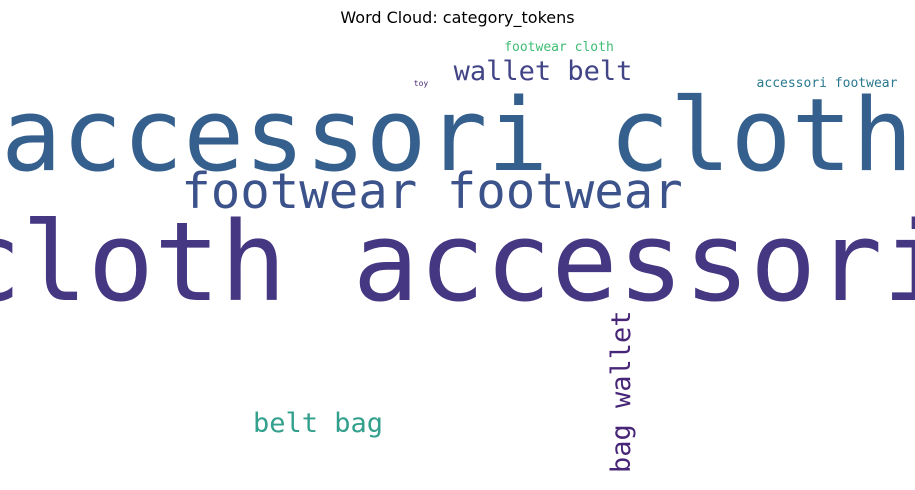 Image resolution: width=915 pixels, height=490 pixels. What do you see at coordinates (421, 83) in the screenshot?
I see `word-toy: toy` at bounding box center [421, 83].